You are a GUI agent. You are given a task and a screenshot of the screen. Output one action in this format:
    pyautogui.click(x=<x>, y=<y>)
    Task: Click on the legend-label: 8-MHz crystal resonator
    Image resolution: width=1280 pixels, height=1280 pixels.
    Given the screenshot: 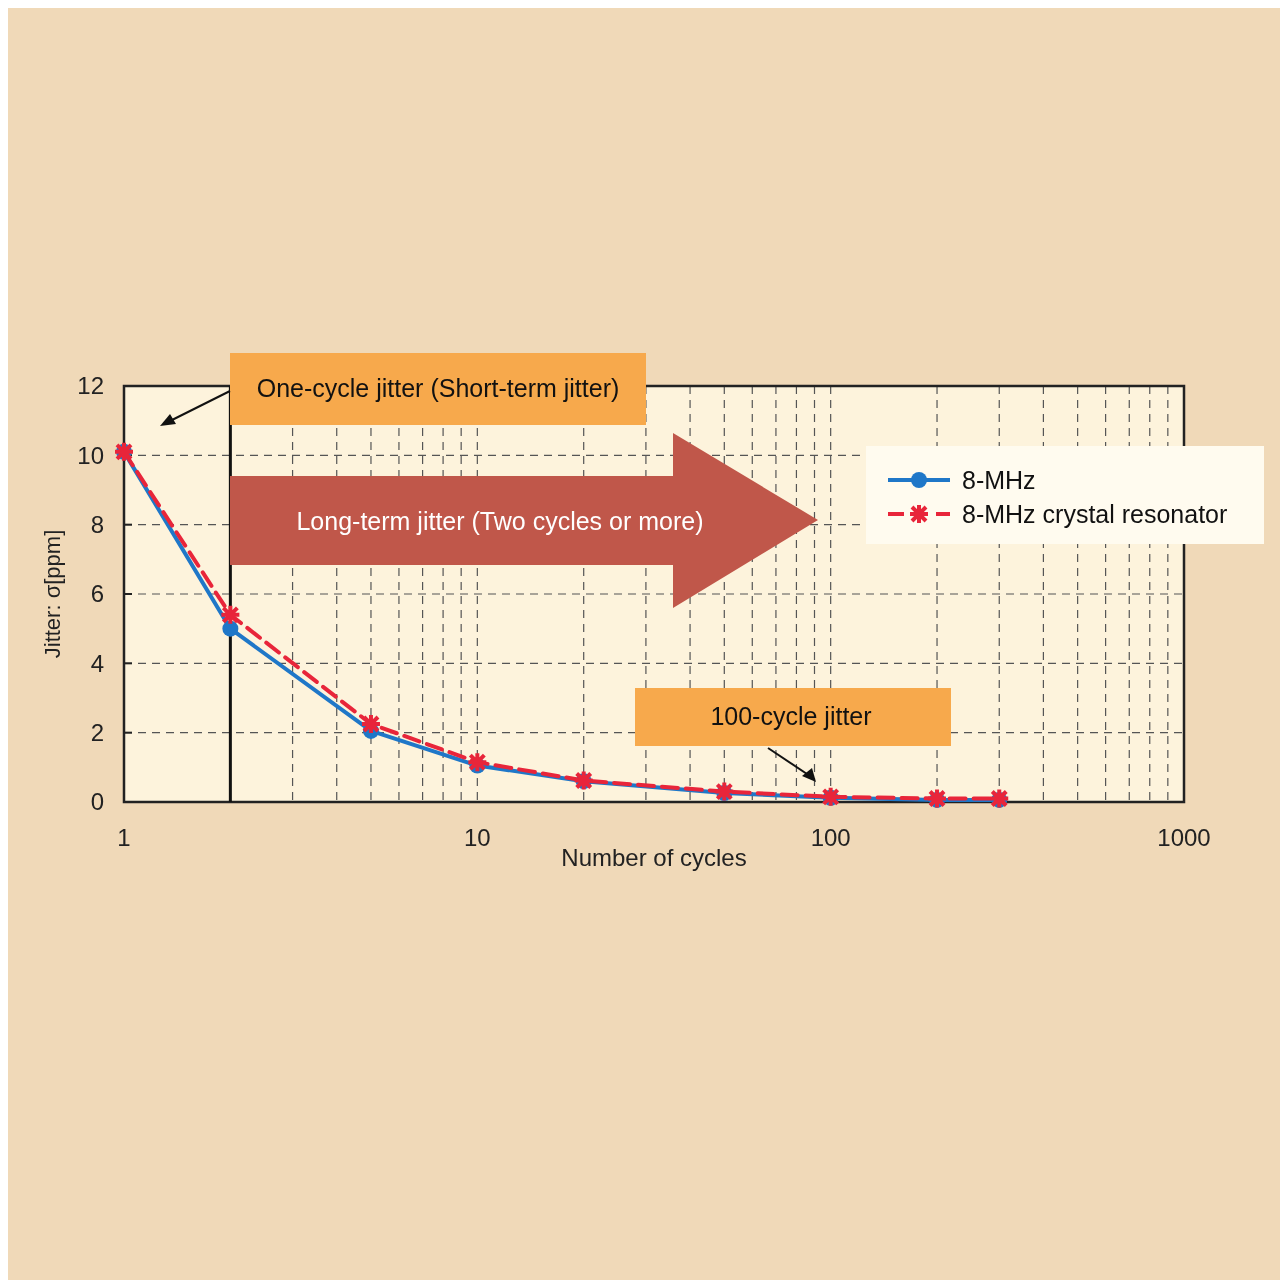 What is the action you would take?
    pyautogui.click(x=1095, y=513)
    